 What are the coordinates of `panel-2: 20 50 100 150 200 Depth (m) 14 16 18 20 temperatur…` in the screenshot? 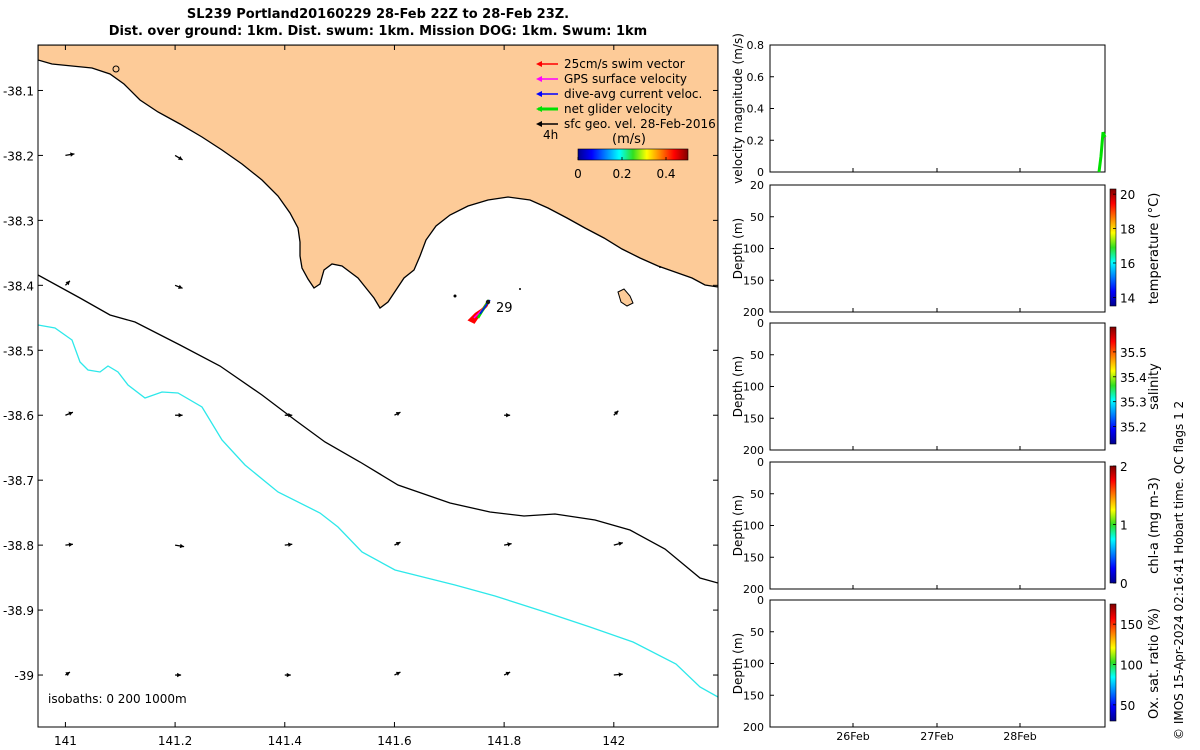 It's located at (946, 249).